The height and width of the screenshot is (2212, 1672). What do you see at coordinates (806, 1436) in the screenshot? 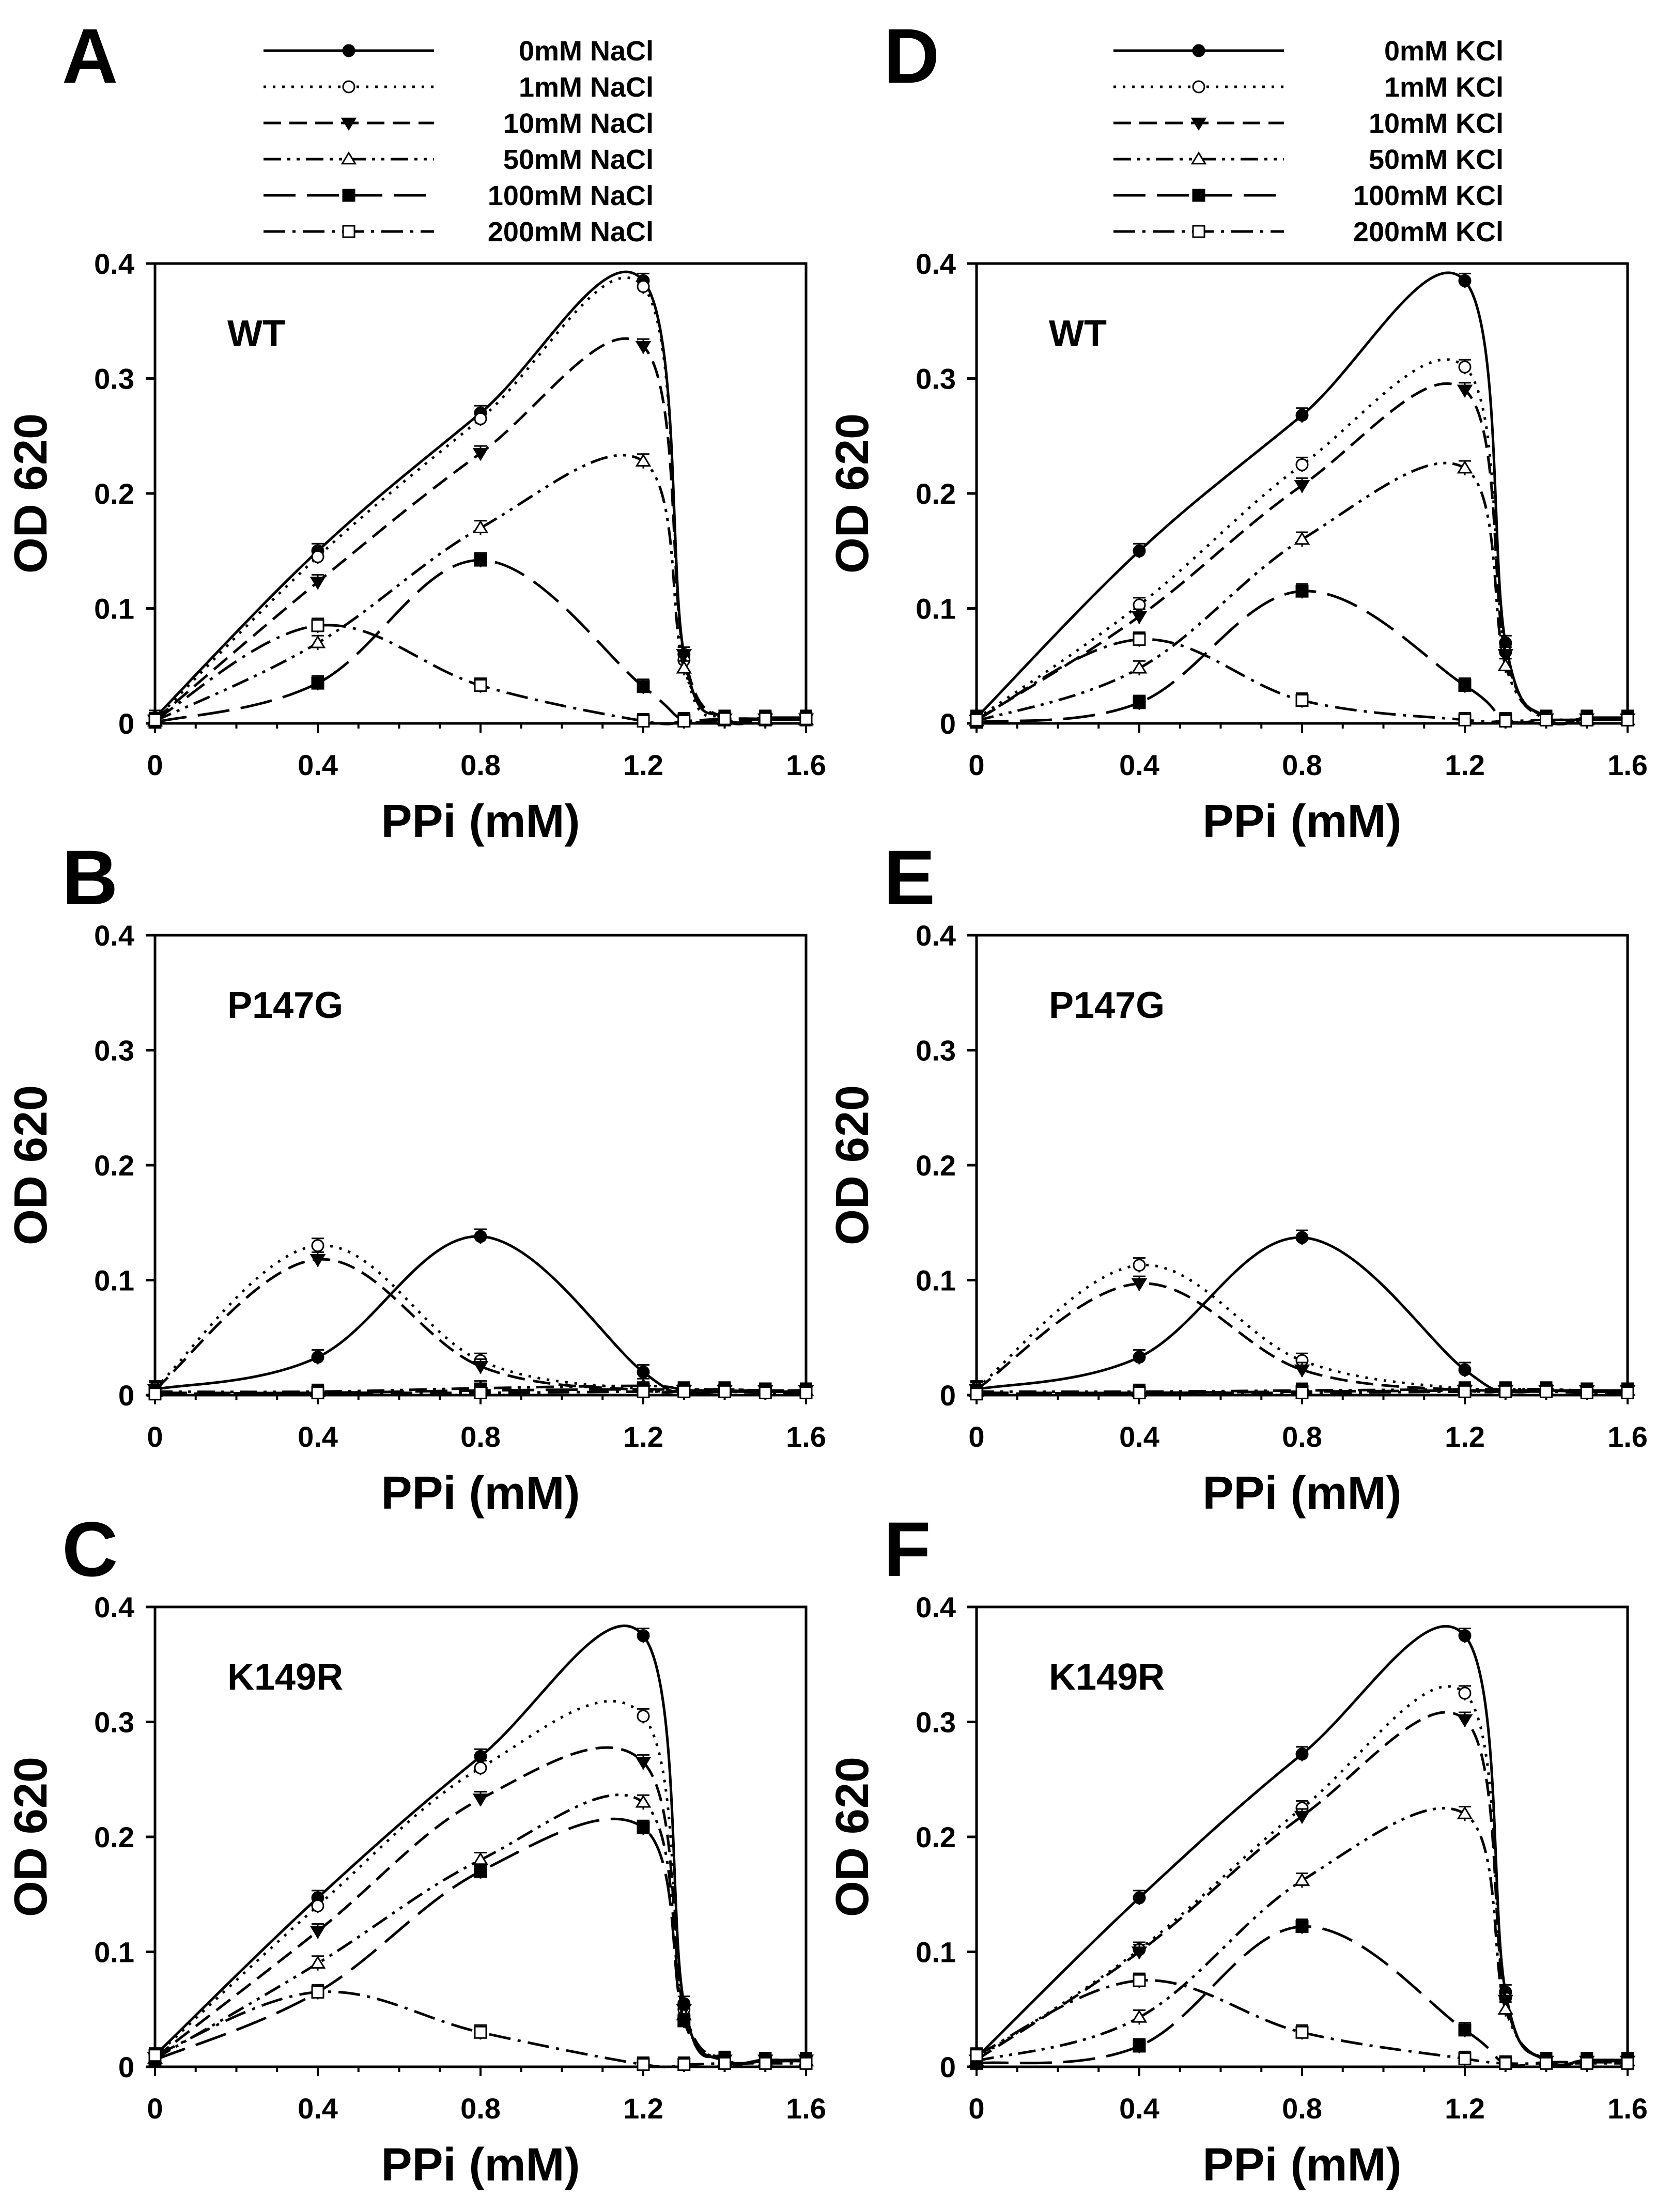
I see `x-tick-label: 1.6` at bounding box center [806, 1436].